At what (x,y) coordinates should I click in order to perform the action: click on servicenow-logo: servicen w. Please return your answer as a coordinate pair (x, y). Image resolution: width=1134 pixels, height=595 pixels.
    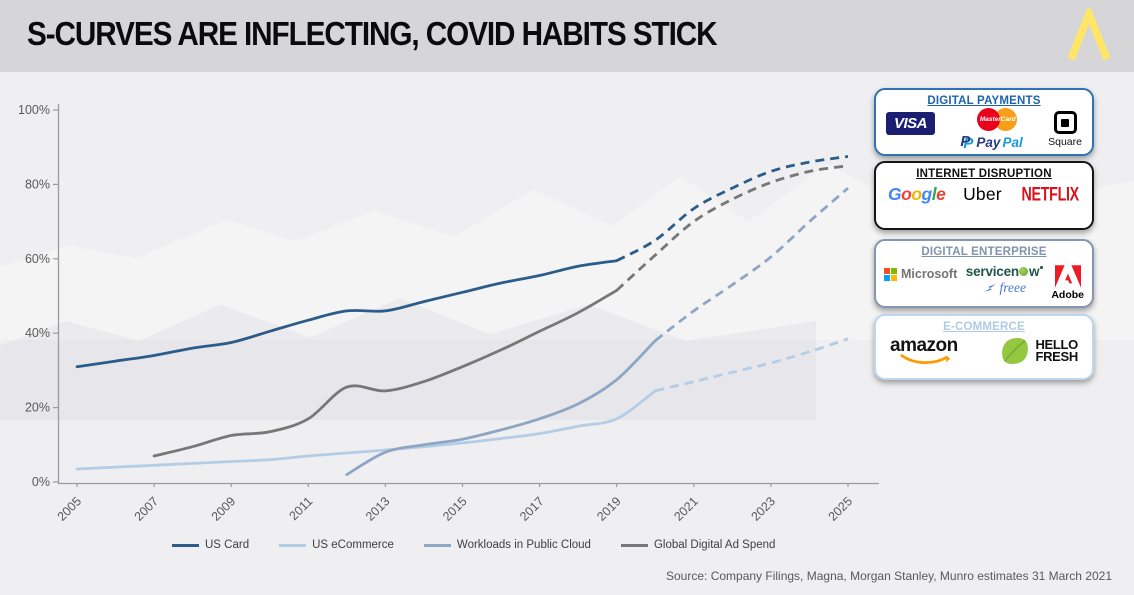
    Looking at the image, I should click on (1004, 271).